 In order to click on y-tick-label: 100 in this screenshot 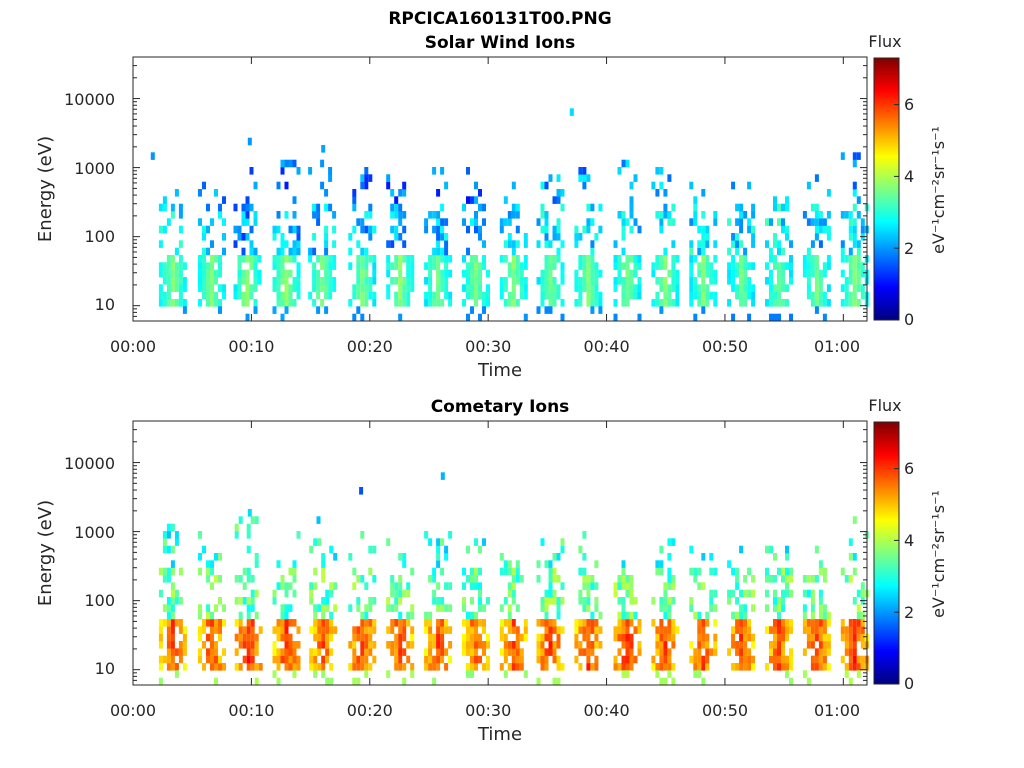, I will do `click(99, 236)`.